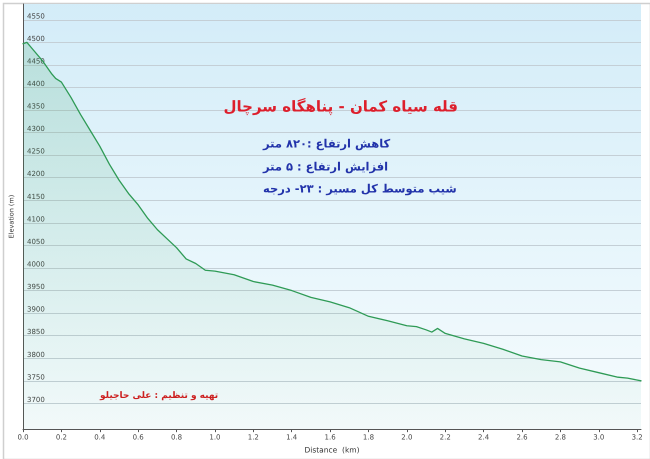 This screenshot has height=459, width=650. Describe the element at coordinates (326, 143) in the screenshot. I see `annotation: کاهش ارتفاع :۸۲۰ متر` at that location.